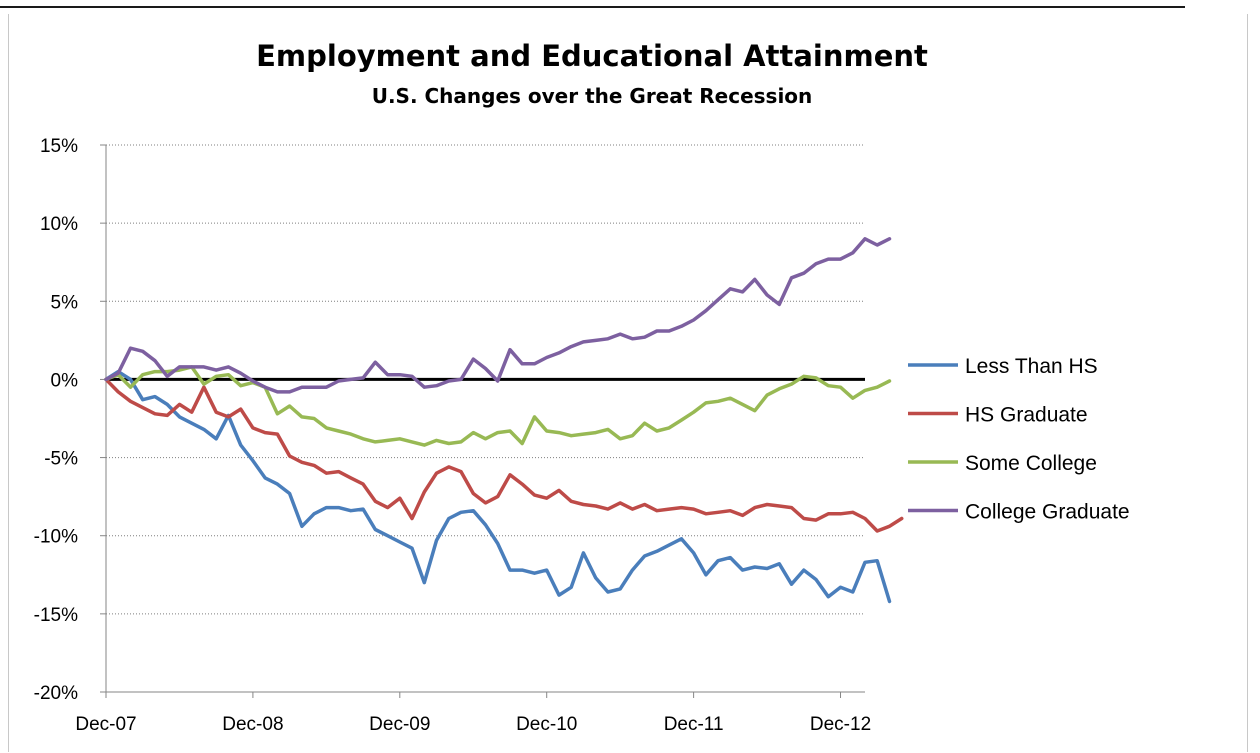  What do you see at coordinates (1047, 512) in the screenshot?
I see `legend-label: College Graduate` at bounding box center [1047, 512].